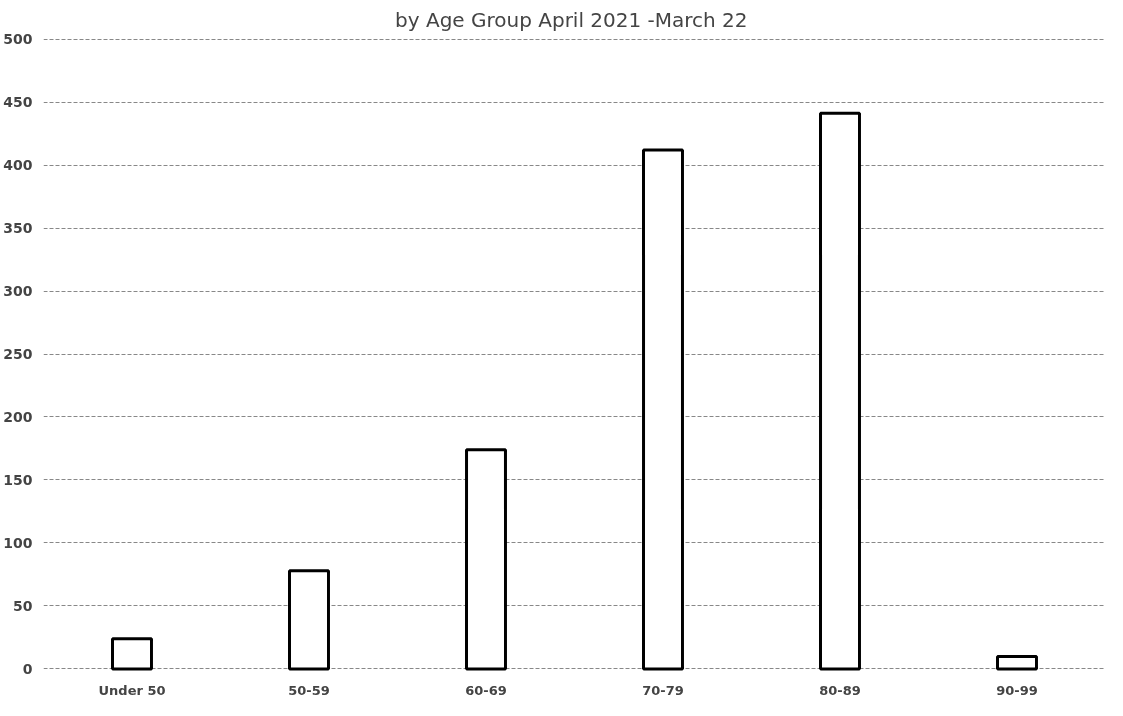 The height and width of the screenshot is (716, 1123). What do you see at coordinates (1017, 690) in the screenshot?
I see `x-tick-label: 90-99` at bounding box center [1017, 690].